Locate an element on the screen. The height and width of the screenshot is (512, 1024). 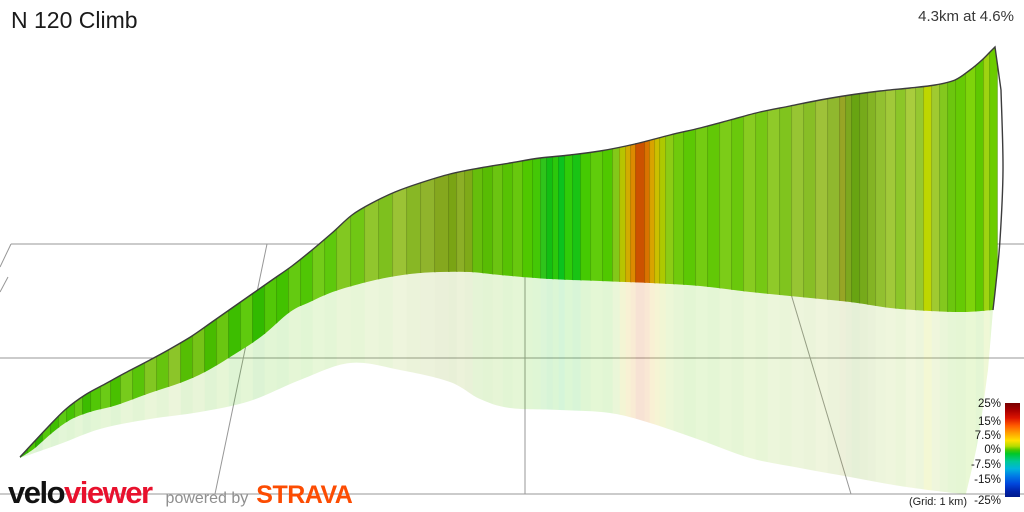
footer-branding: veloviewer powered by STRAVA is located at coordinates (180, 492).